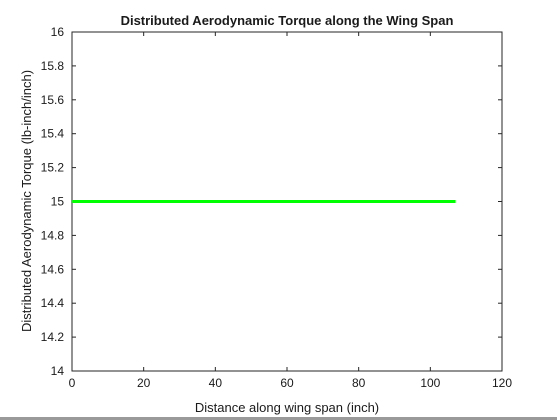  What do you see at coordinates (58, 371) in the screenshot?
I see `y-tick-label: 14` at bounding box center [58, 371].